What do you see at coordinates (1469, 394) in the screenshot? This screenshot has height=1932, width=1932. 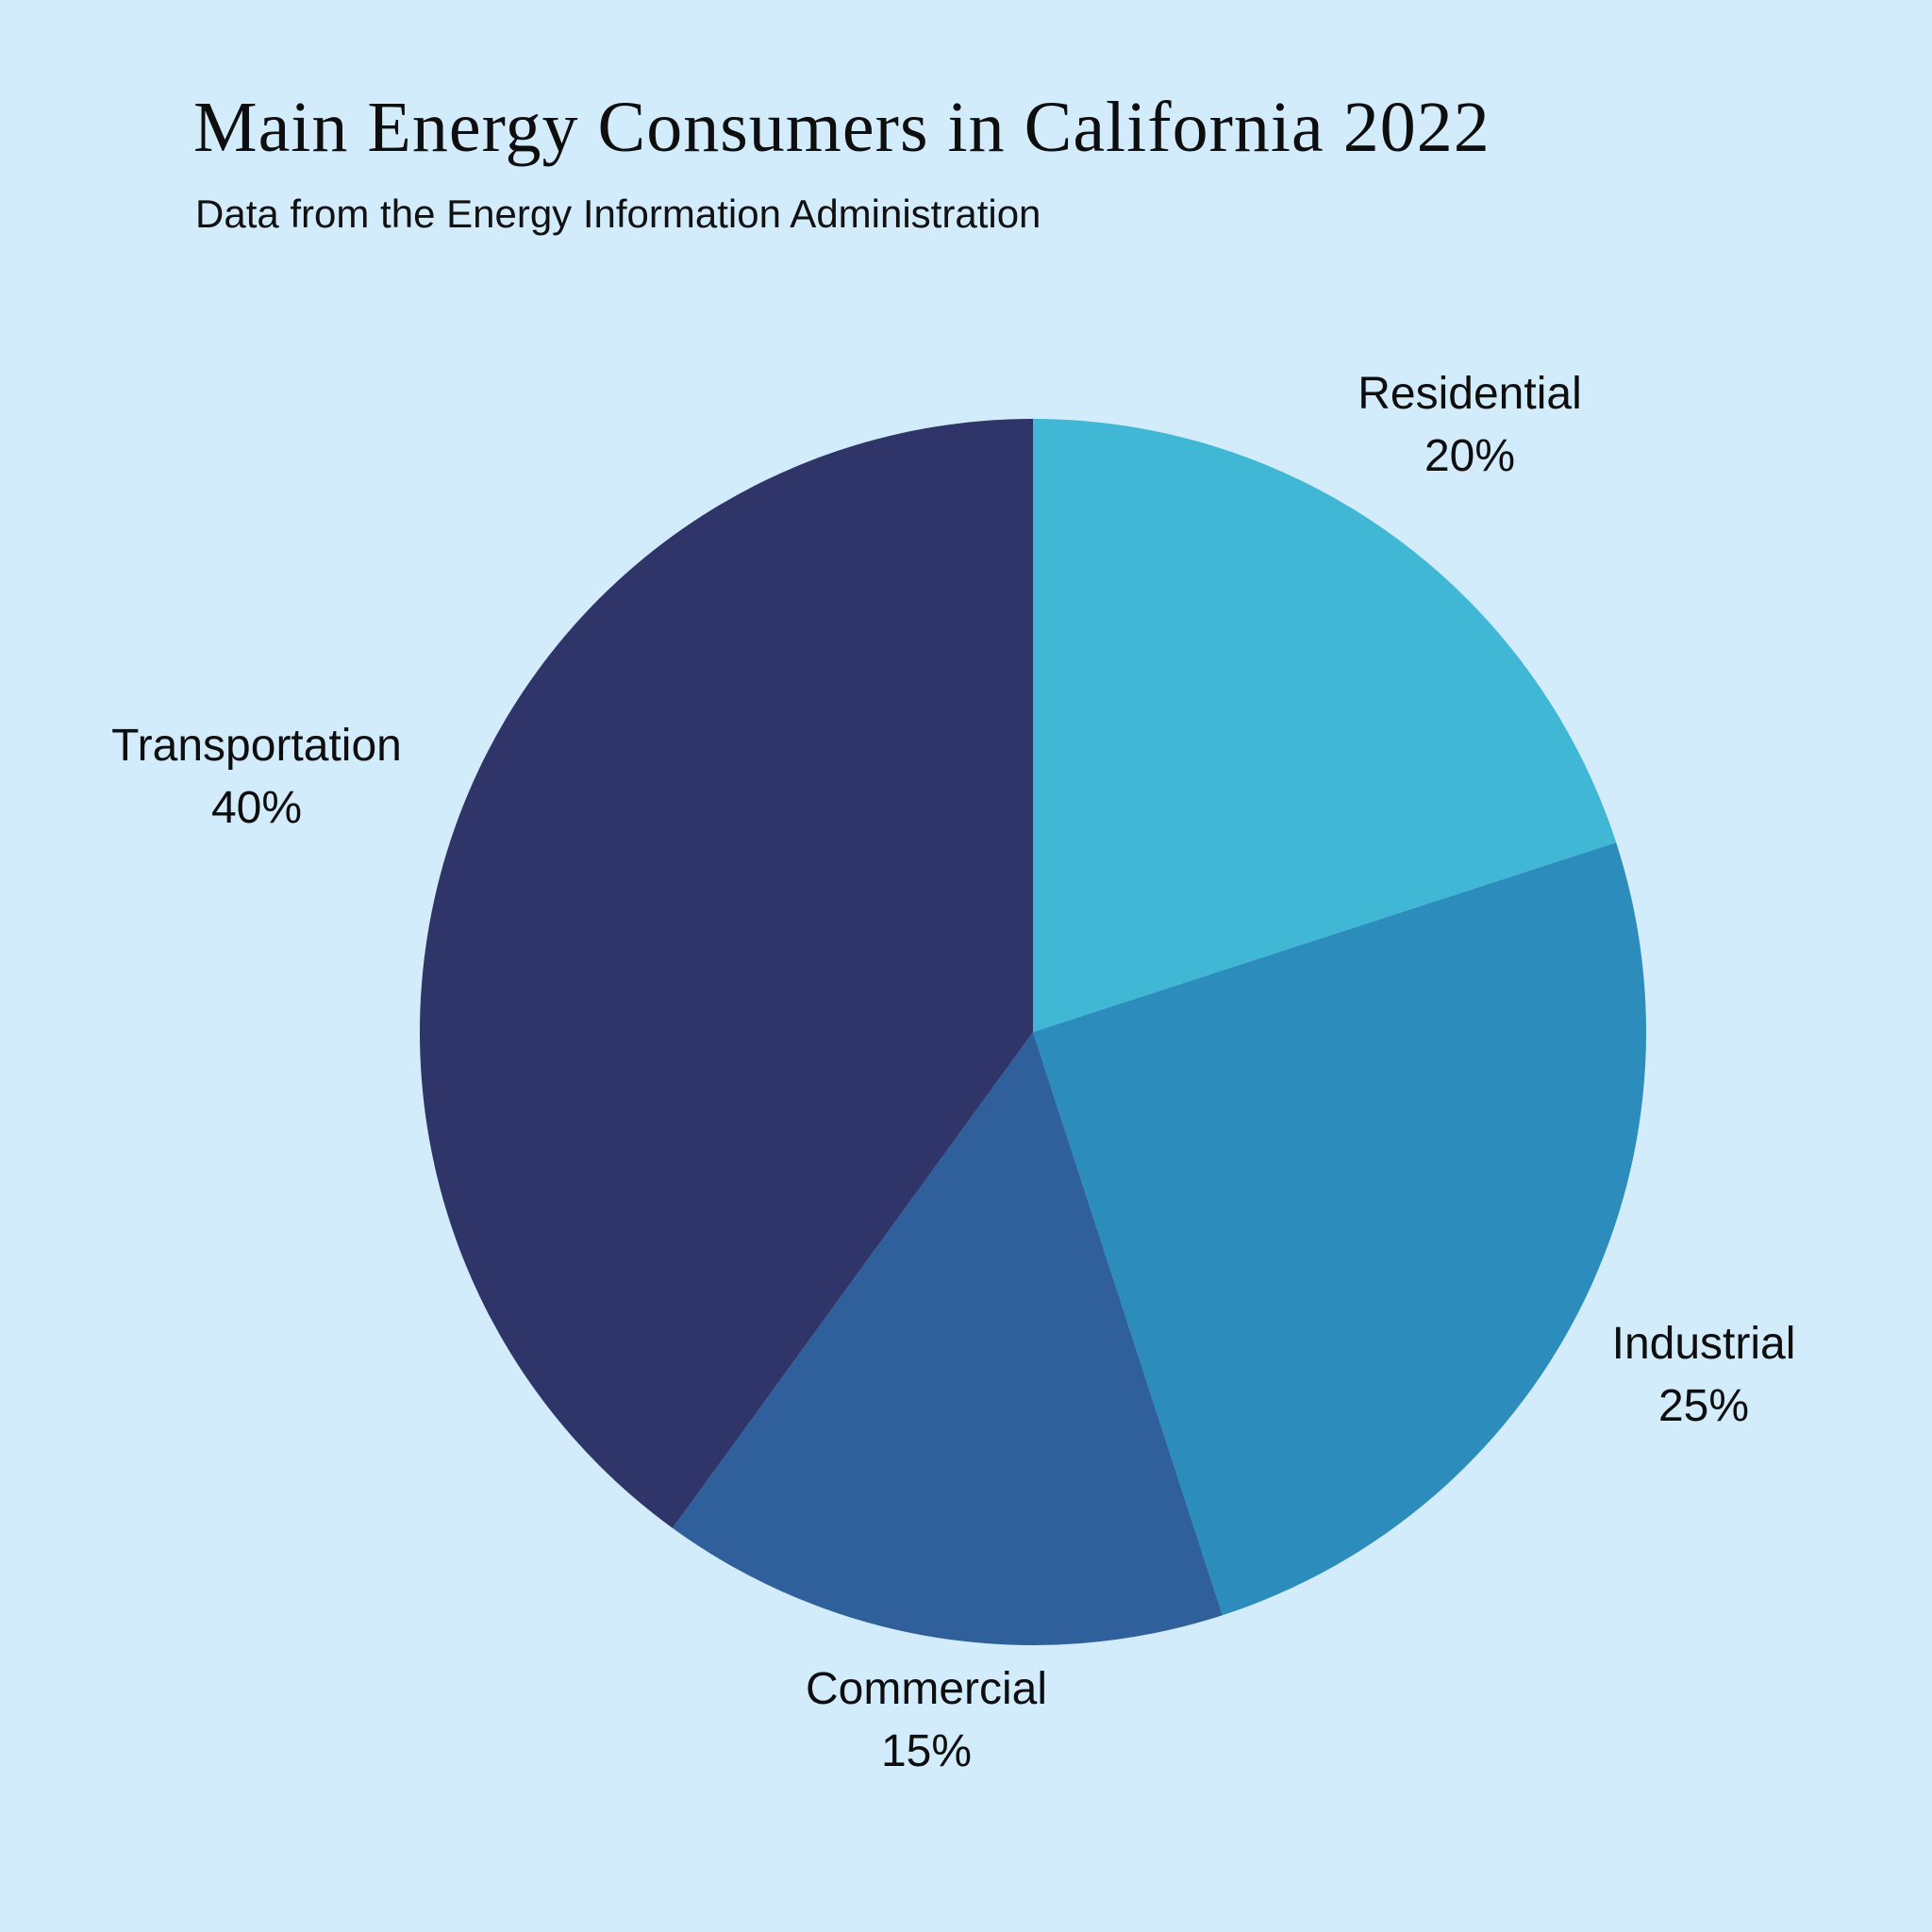 I see `slice-label-residential-name: Residential` at bounding box center [1469, 394].